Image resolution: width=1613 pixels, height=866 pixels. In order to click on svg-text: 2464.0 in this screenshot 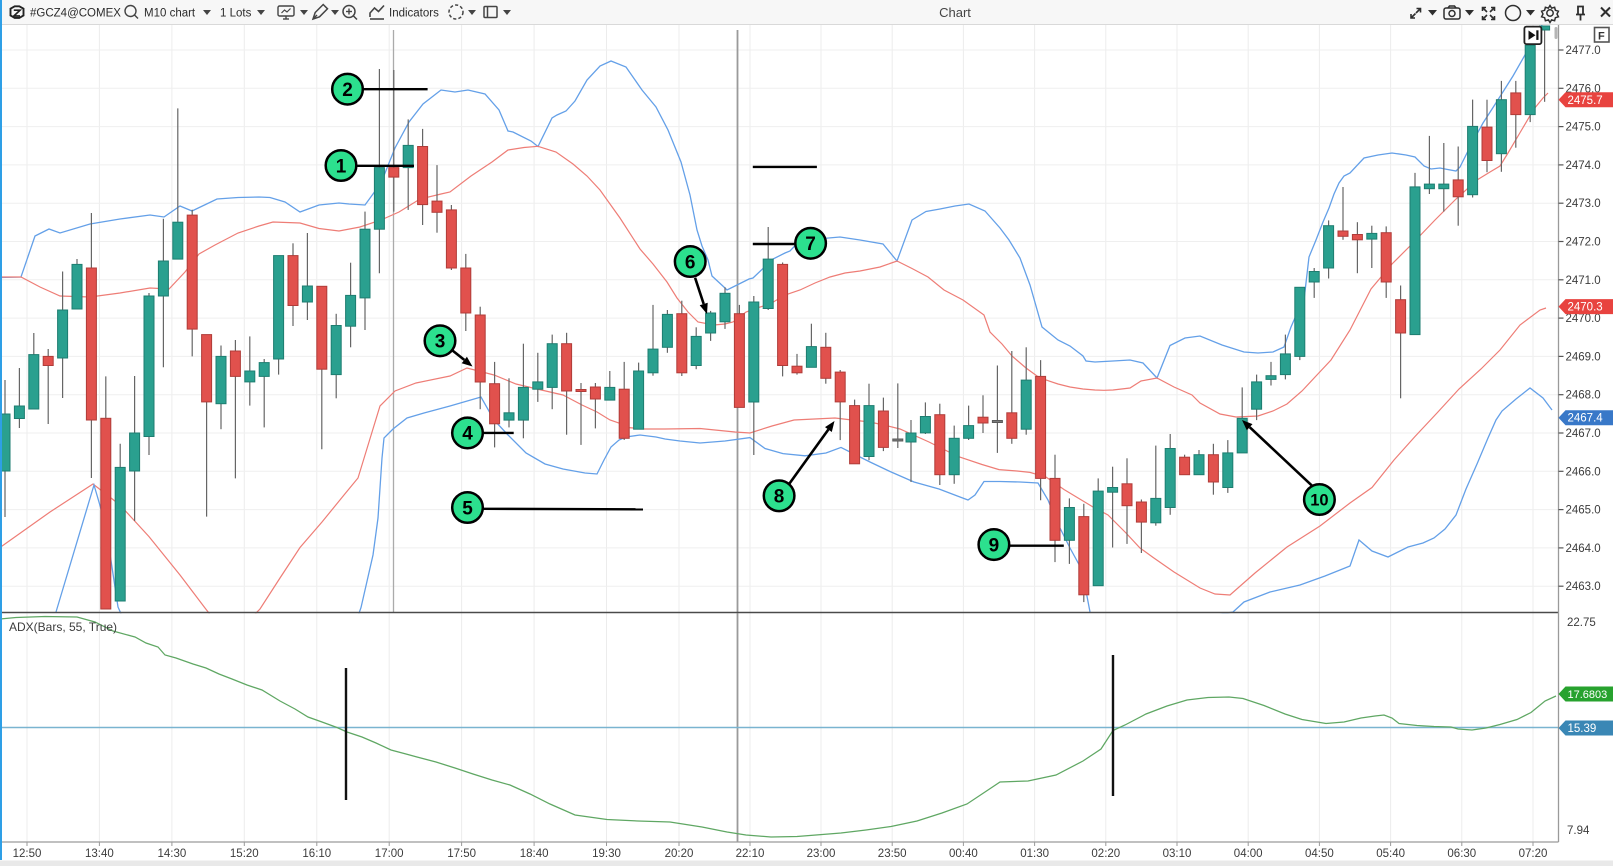, I will do `click(1583, 549)`.